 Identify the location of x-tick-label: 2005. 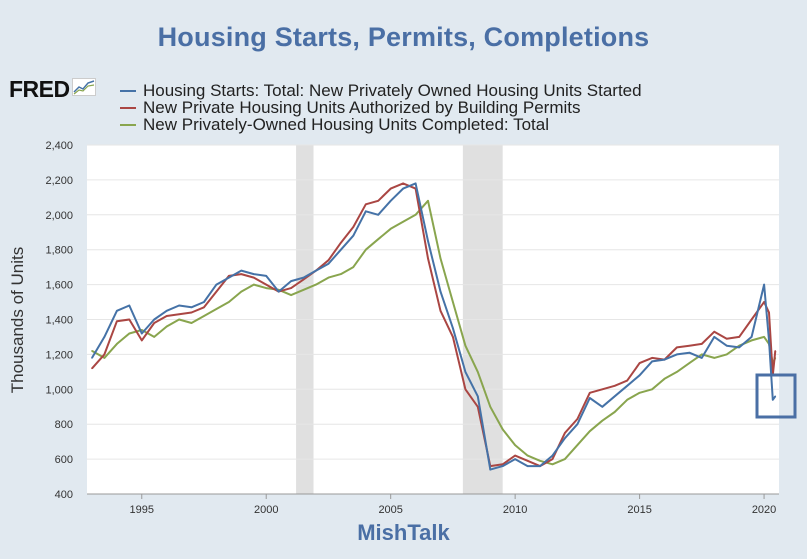
(390, 510).